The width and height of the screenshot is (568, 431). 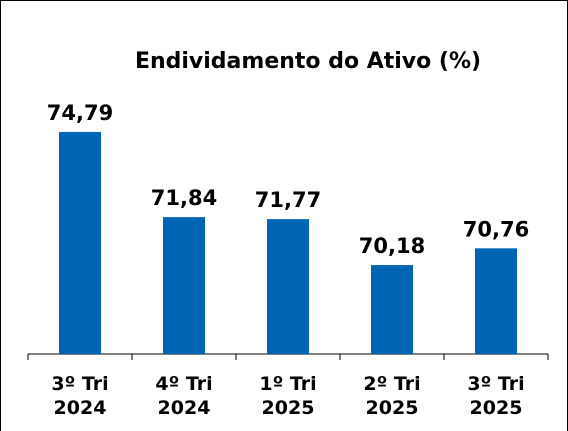 What do you see at coordinates (392, 246) in the screenshot?
I see `value-label: 70,18` at bounding box center [392, 246].